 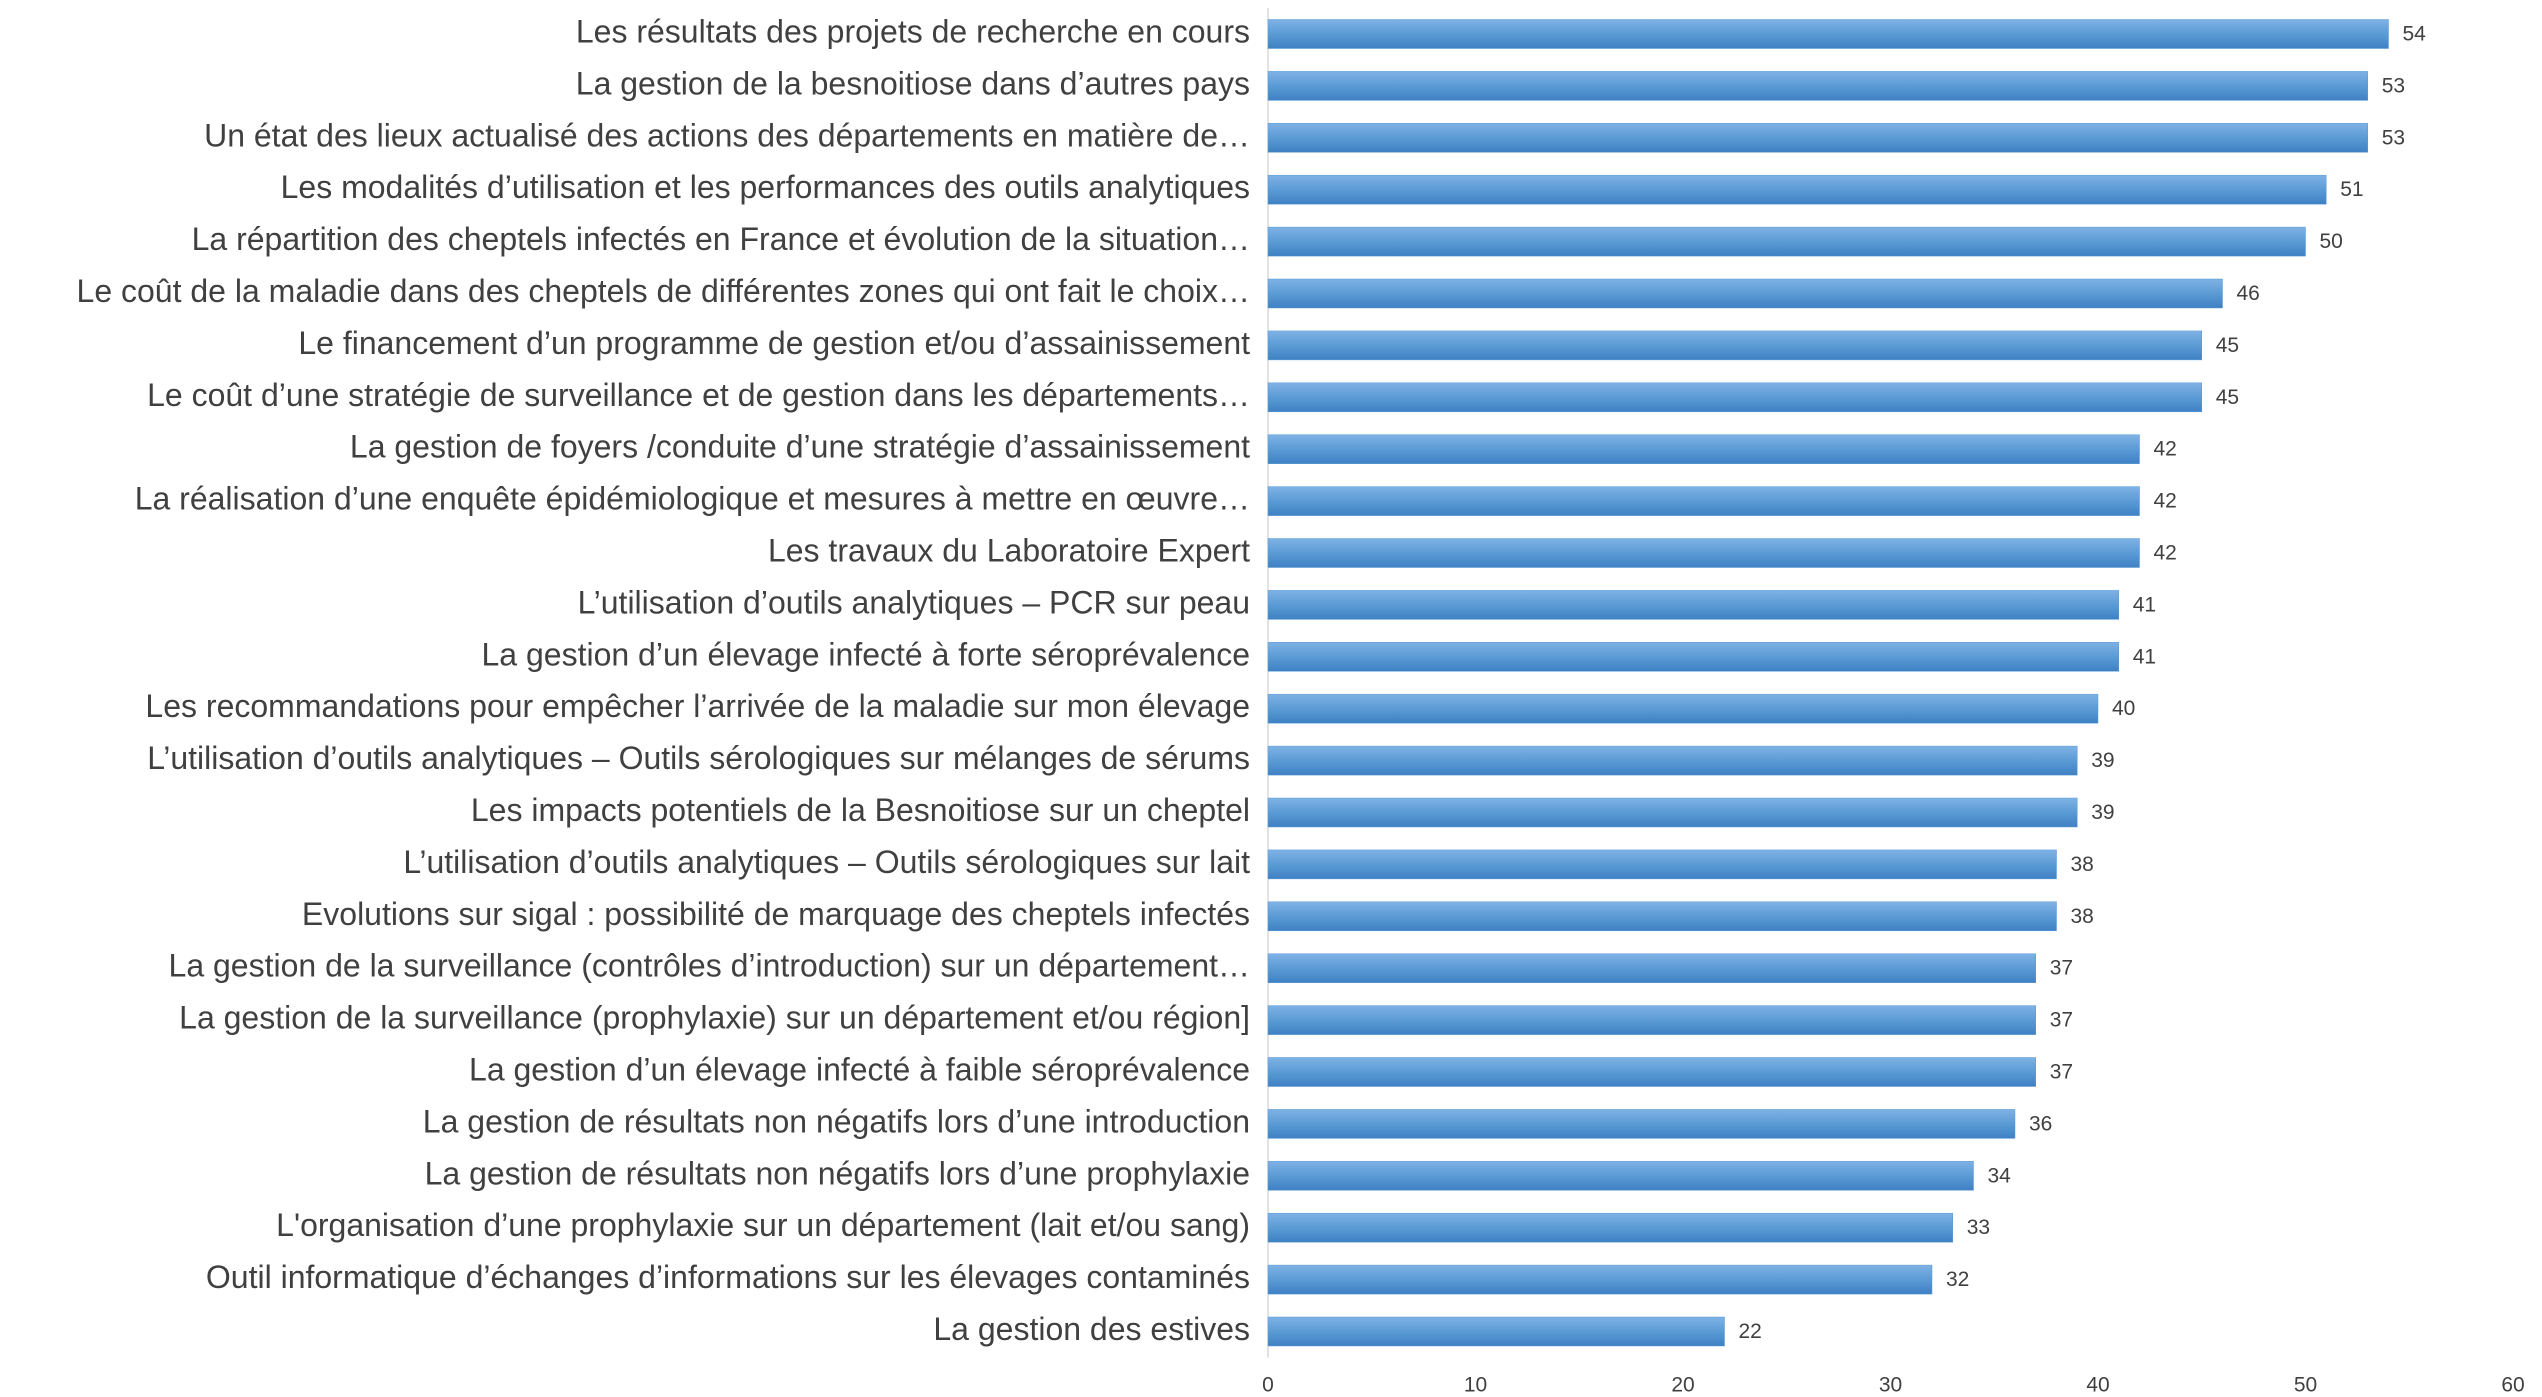 I want to click on value-label: 51, so click(x=2351, y=189).